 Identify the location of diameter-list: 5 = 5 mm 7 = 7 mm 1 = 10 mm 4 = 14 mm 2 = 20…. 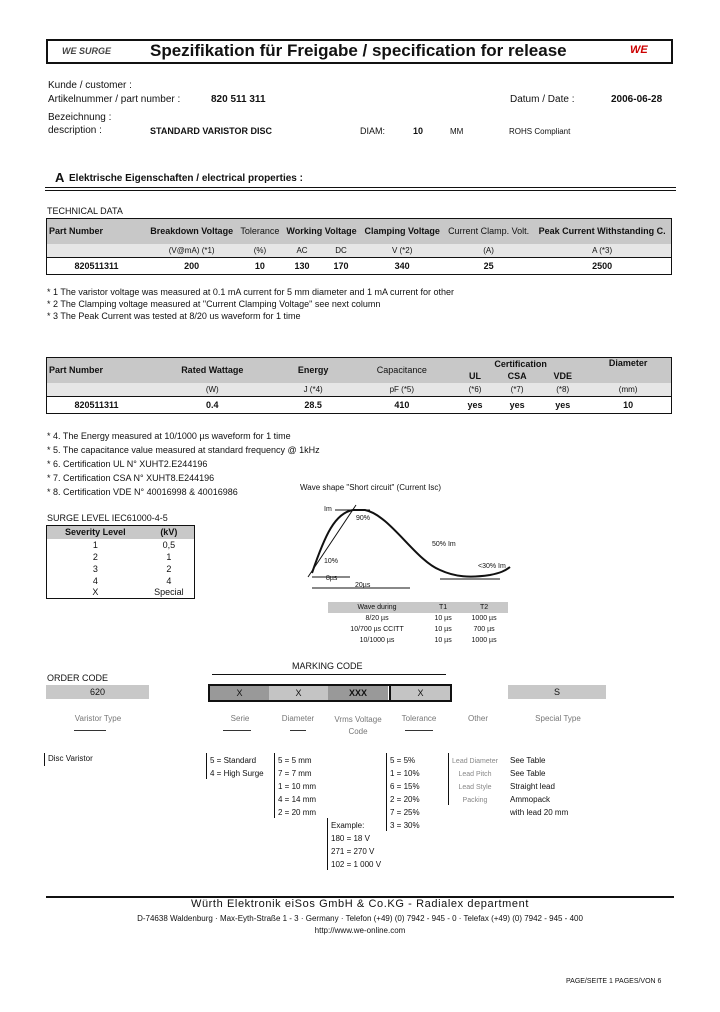
(297, 786).